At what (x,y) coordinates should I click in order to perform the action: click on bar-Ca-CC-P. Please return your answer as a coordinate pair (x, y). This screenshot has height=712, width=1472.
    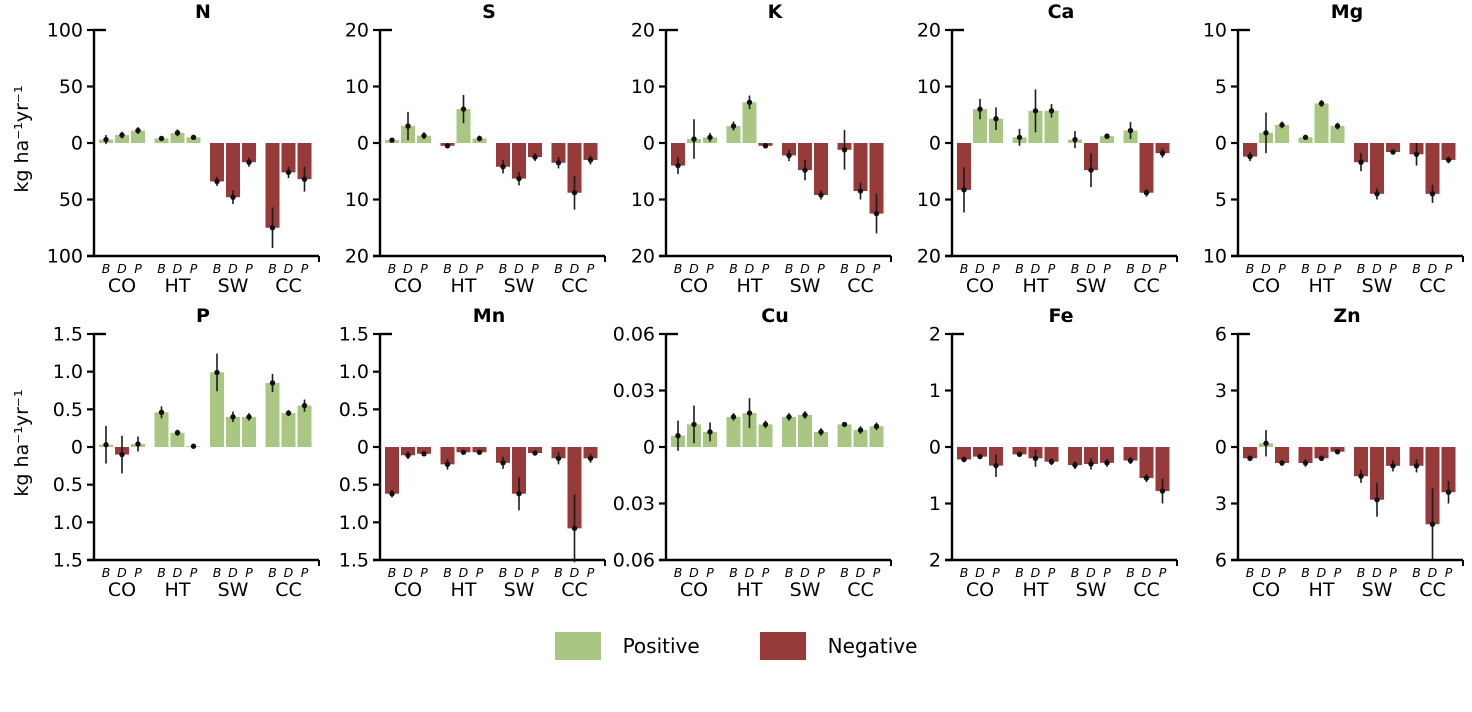
    Looking at the image, I should click on (1162, 148).